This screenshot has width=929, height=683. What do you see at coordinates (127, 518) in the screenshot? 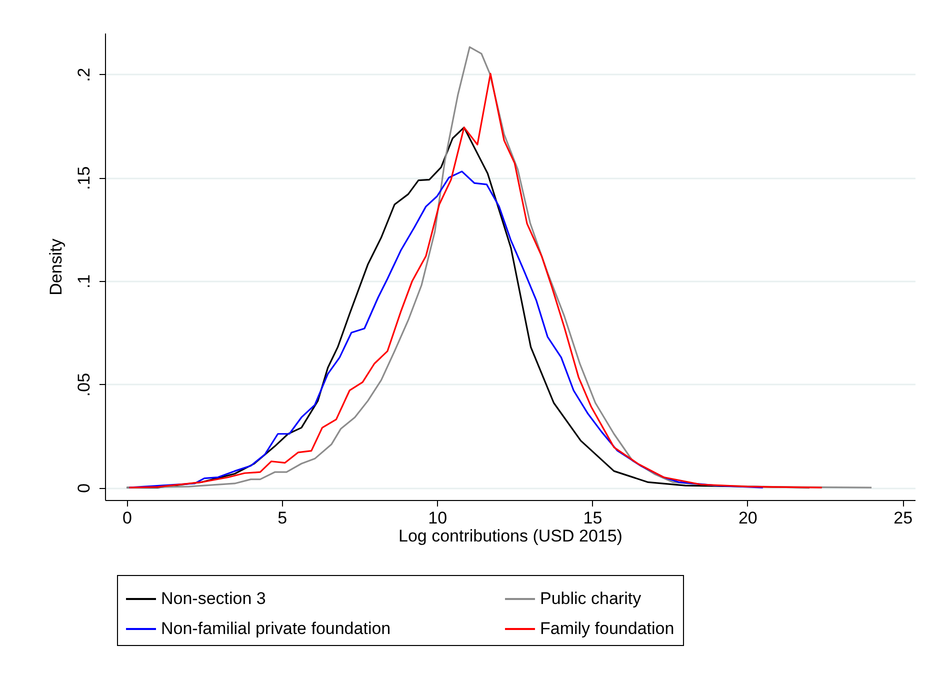
I see `x-tick-label: 0` at bounding box center [127, 518].